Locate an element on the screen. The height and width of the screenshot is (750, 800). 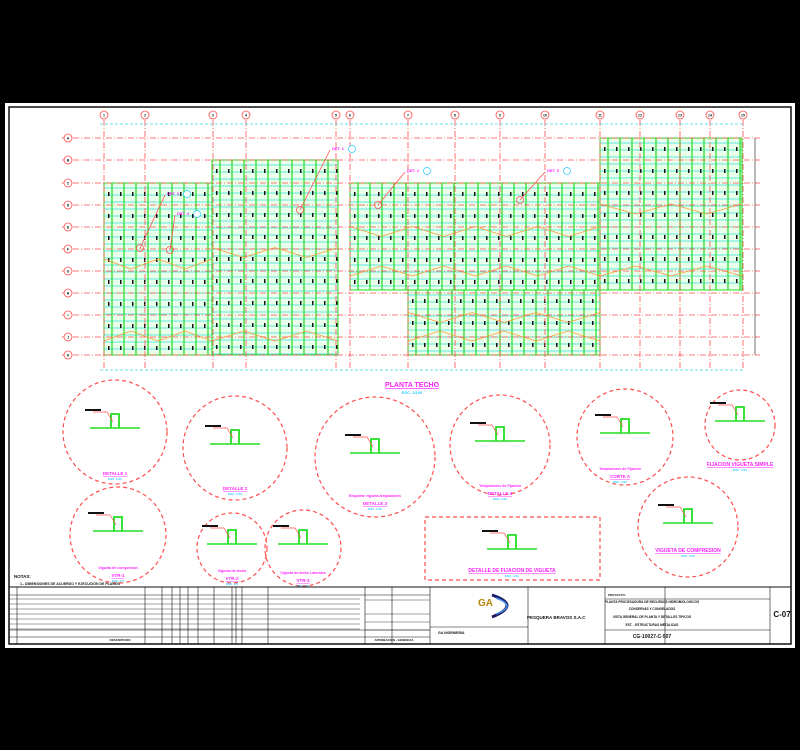
detail-title: DETALLE 4 is located at coordinates (500, 493).